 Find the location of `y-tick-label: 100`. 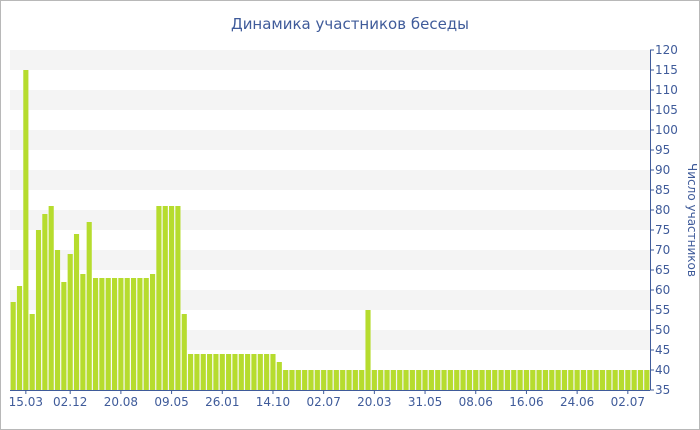

y-tick-label: 100 is located at coordinates (666, 130).